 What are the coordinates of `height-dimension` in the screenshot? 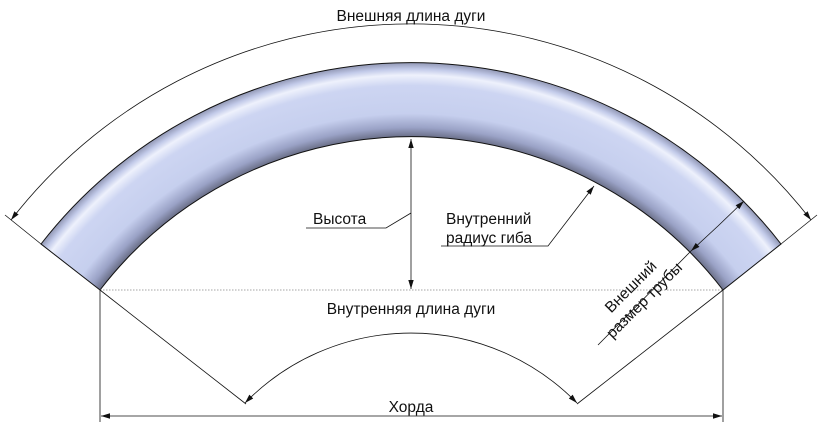 It's located at (360, 214).